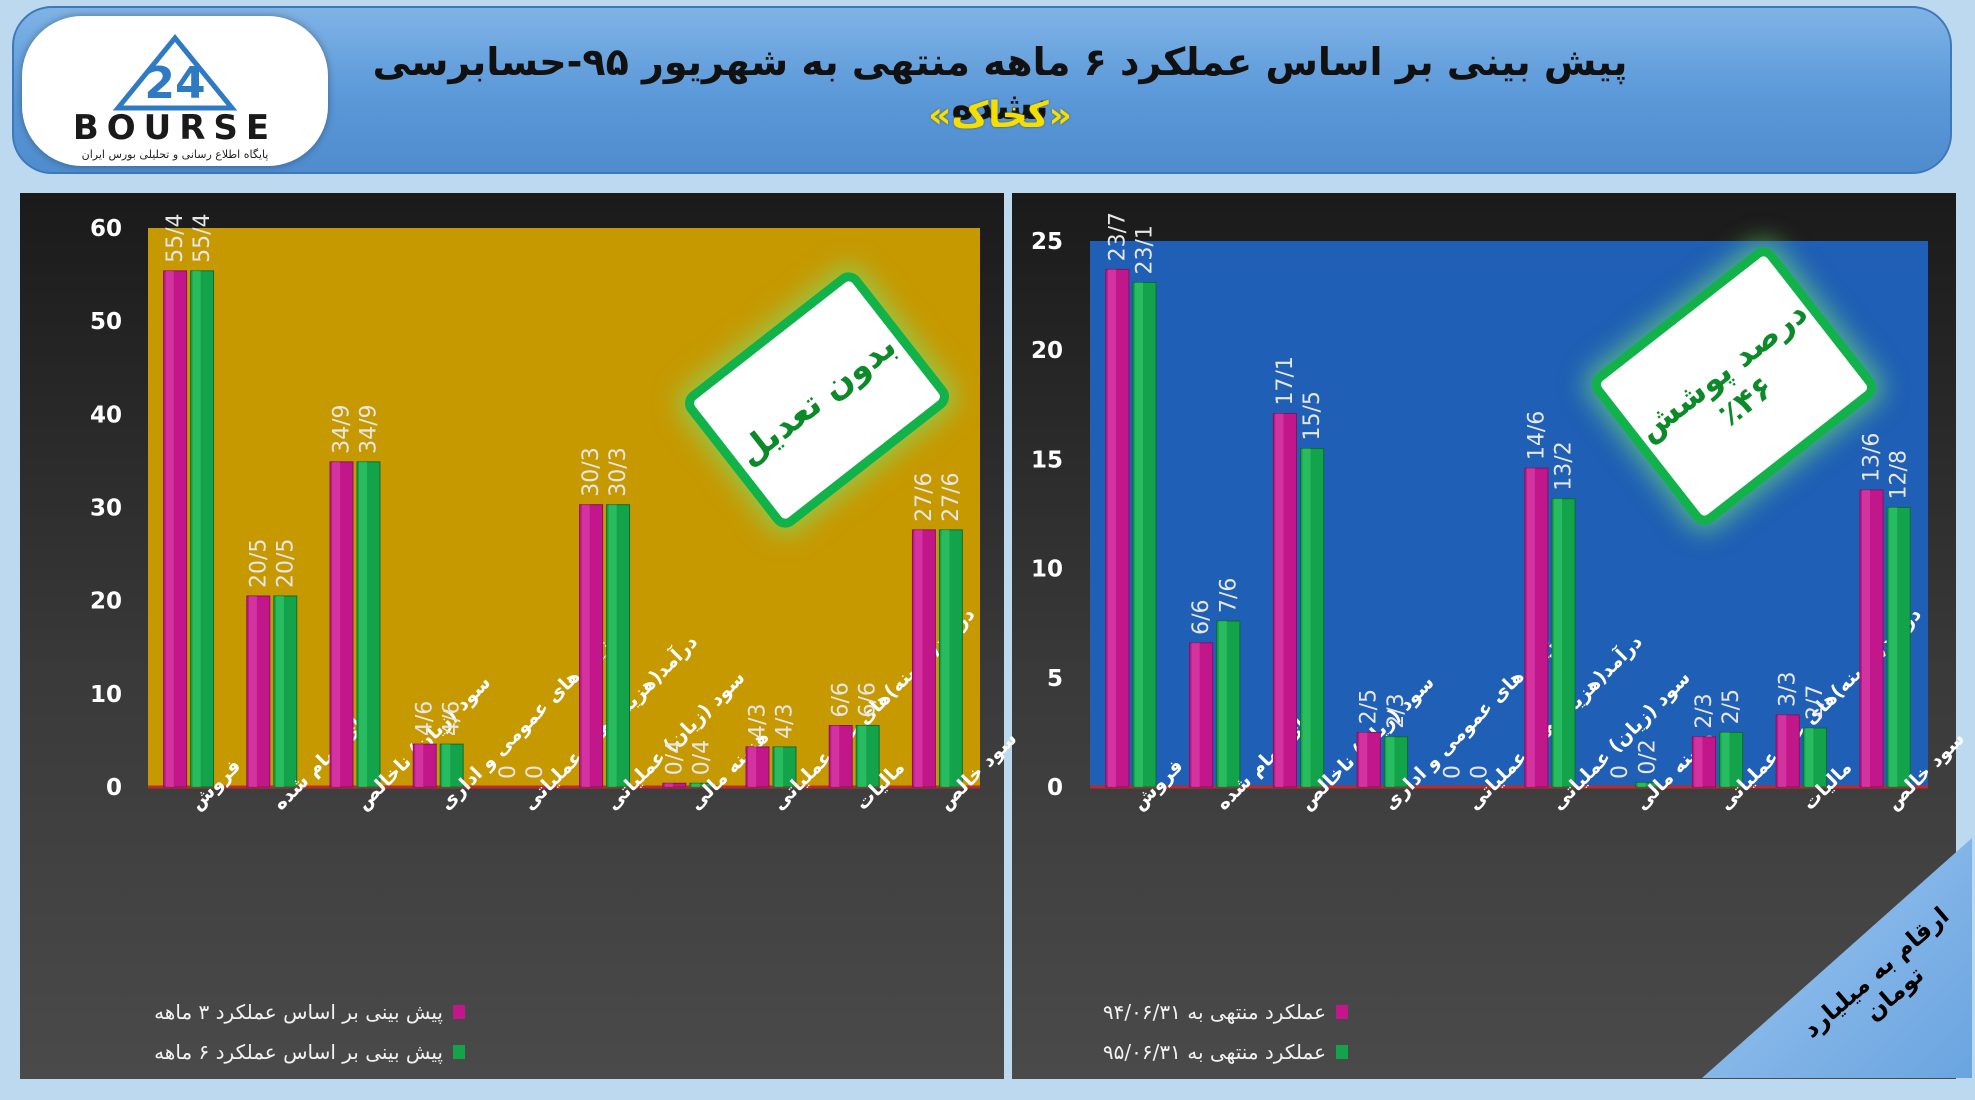 This screenshot has width=1975, height=1100. Describe the element at coordinates (1047, 242) in the screenshot. I see `right-y-tick-label: 25` at that location.